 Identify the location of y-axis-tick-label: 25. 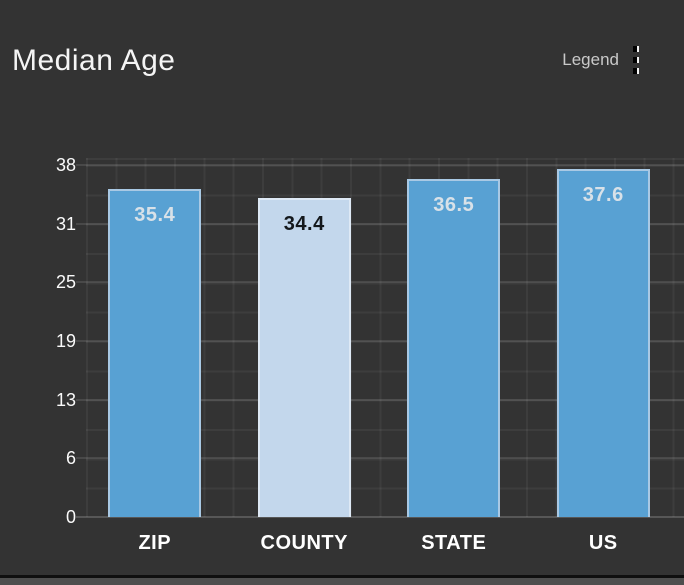
(65, 282).